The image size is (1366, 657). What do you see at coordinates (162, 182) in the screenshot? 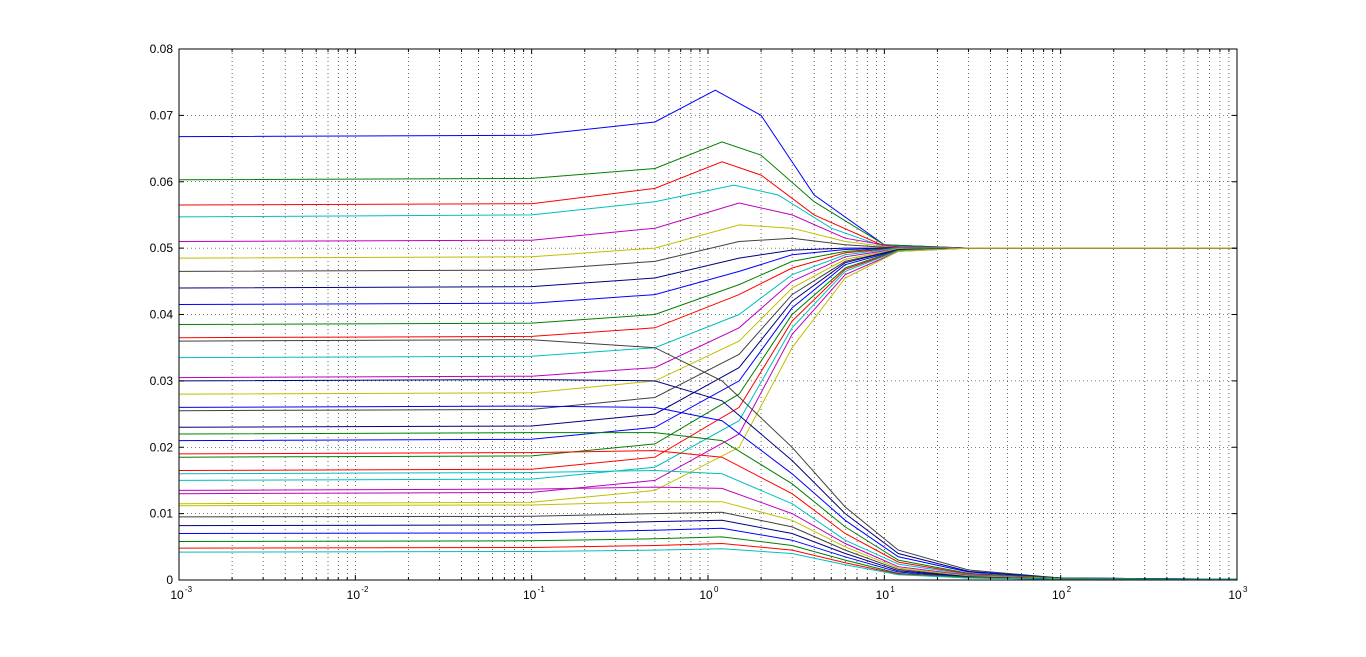
I see `y-tick-label: 0.06` at bounding box center [162, 182].